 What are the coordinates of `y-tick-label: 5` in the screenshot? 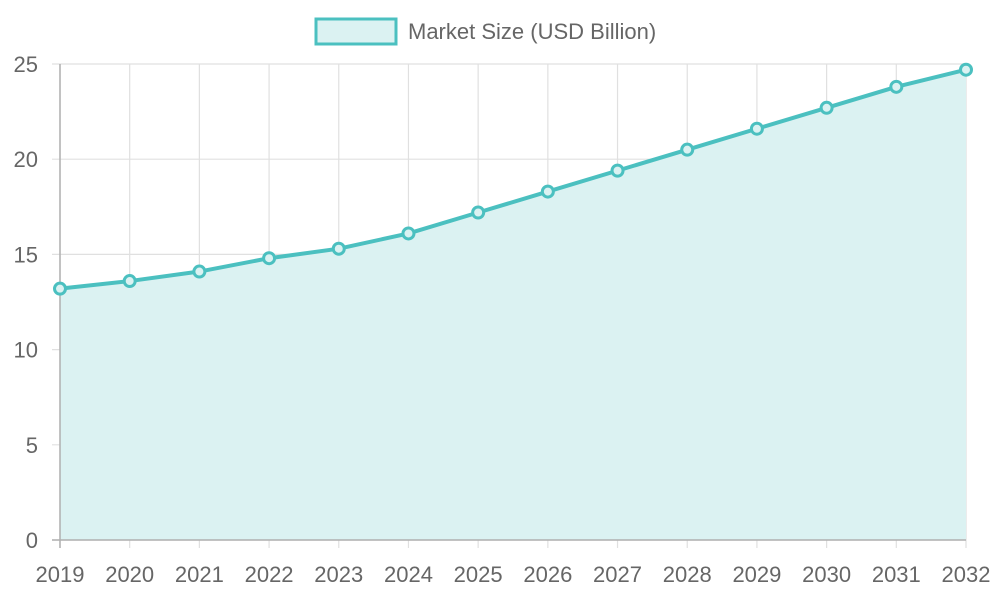 It's located at (32, 445).